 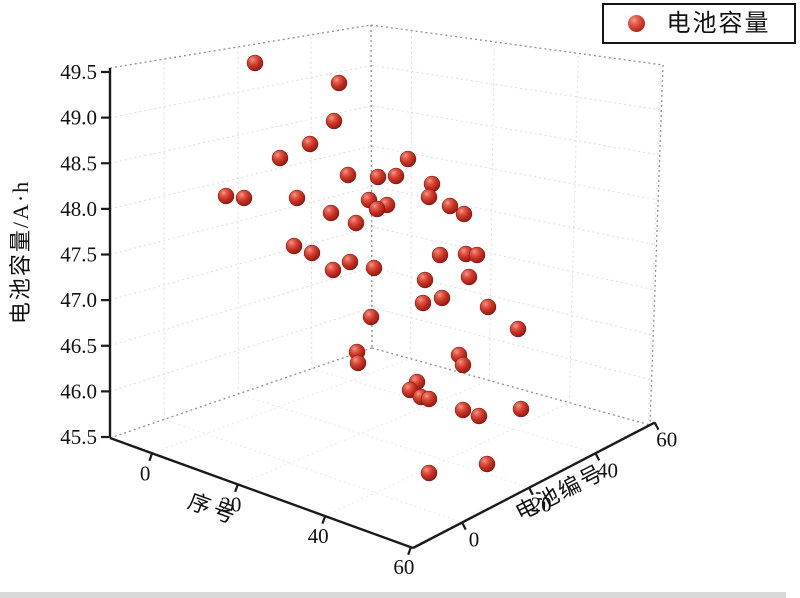 I want to click on z-tick-label: 47.0, so click(x=78, y=300).